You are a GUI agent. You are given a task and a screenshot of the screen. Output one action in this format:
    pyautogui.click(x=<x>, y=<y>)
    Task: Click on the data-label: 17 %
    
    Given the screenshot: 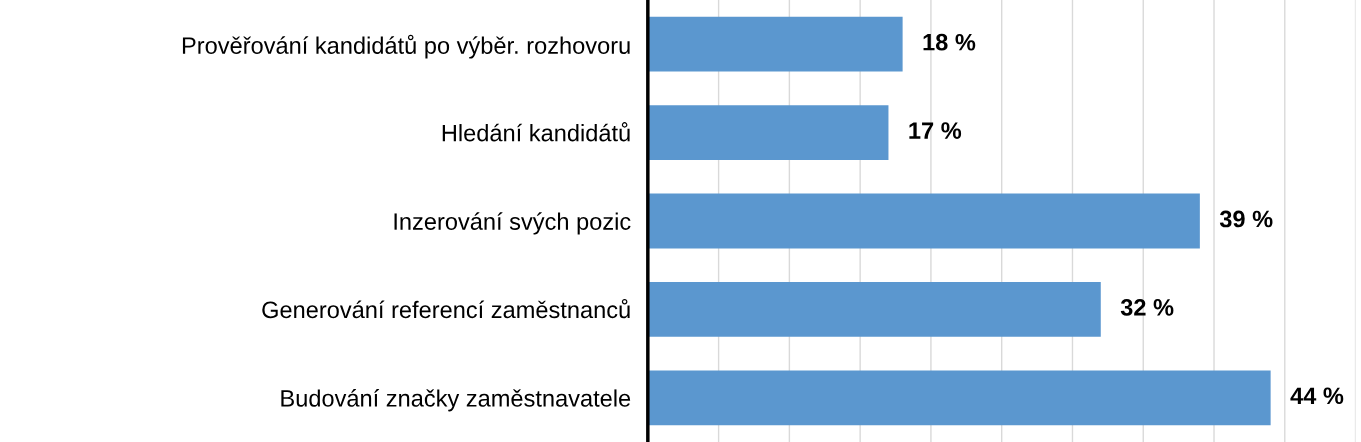 What is the action you would take?
    pyautogui.click(x=935, y=130)
    